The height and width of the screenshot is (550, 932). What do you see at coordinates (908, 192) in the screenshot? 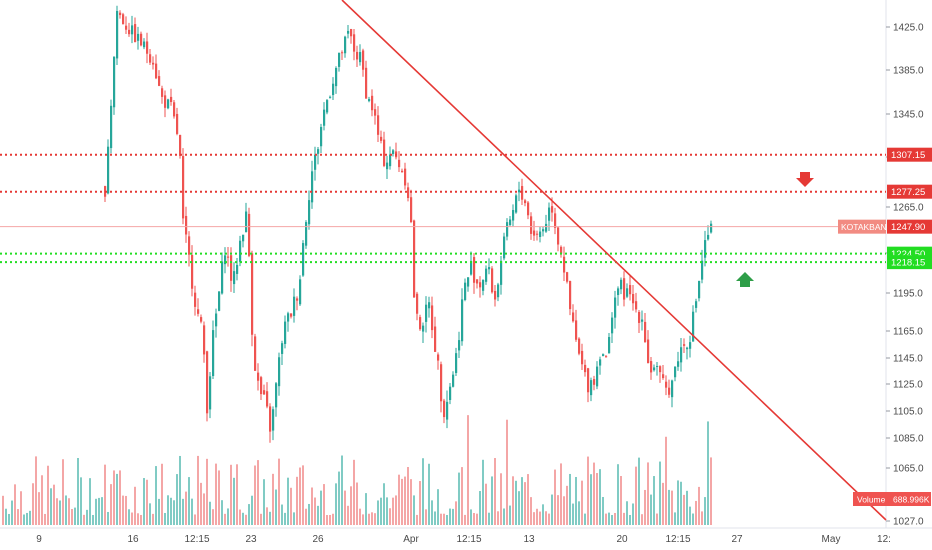
I see `price-tag-1277-text: 1277.25` at bounding box center [908, 192].